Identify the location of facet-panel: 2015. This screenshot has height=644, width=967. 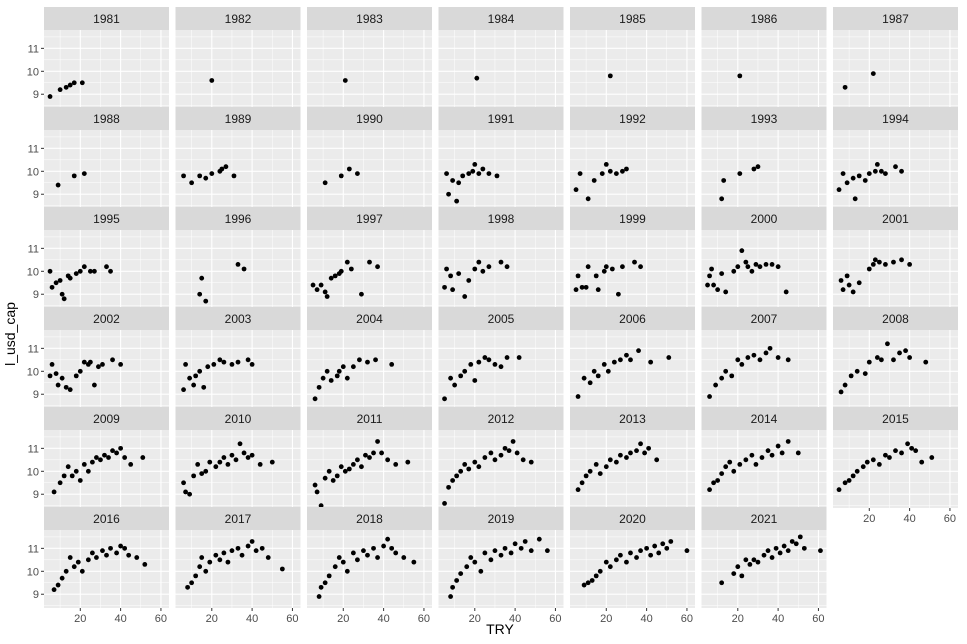
(895, 457).